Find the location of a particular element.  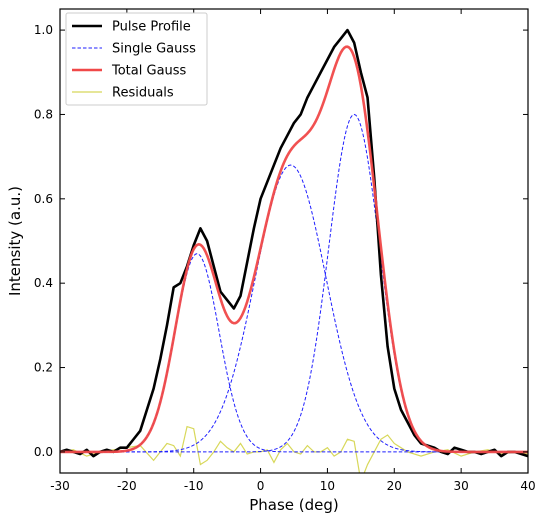

x-tick-label: 30 is located at coordinates (461, 486).